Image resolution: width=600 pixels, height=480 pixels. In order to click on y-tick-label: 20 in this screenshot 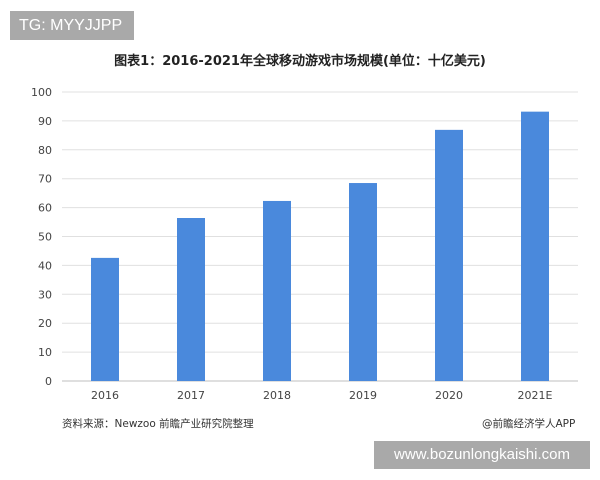, I will do `click(45, 323)`.